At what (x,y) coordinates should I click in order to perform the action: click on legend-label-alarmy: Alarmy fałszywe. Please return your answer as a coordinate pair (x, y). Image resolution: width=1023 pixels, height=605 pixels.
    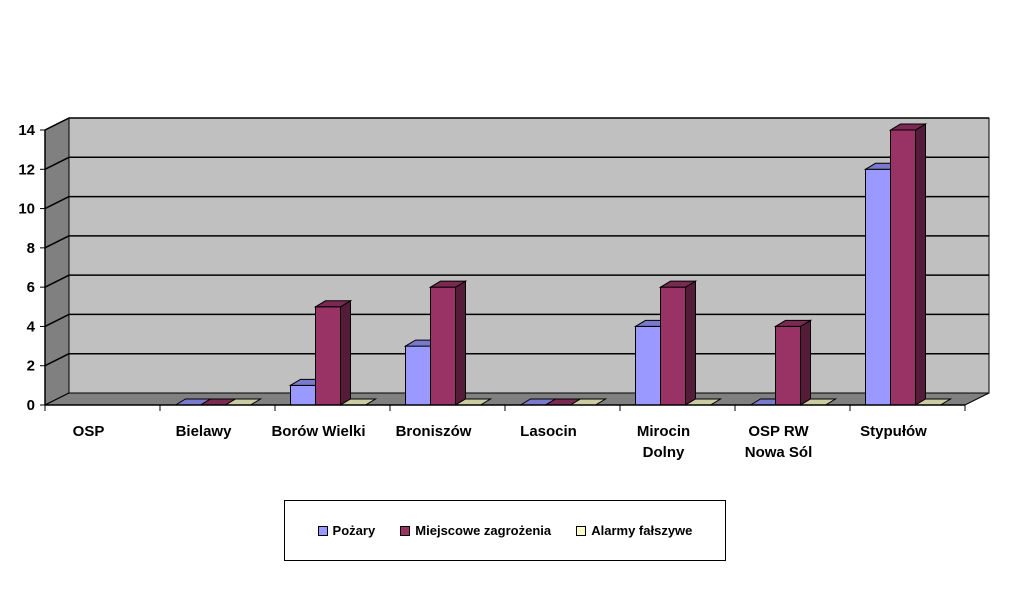
    Looking at the image, I should click on (642, 530).